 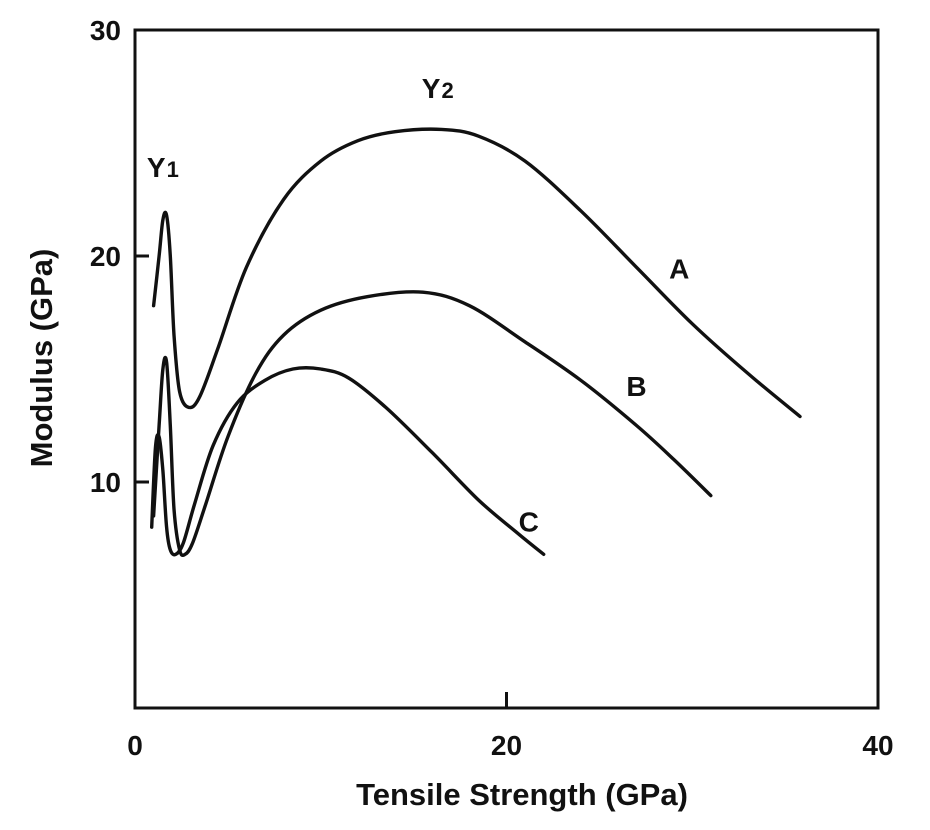 I want to click on x-axis-ticks: 0 20 40, so click(x=510, y=726).